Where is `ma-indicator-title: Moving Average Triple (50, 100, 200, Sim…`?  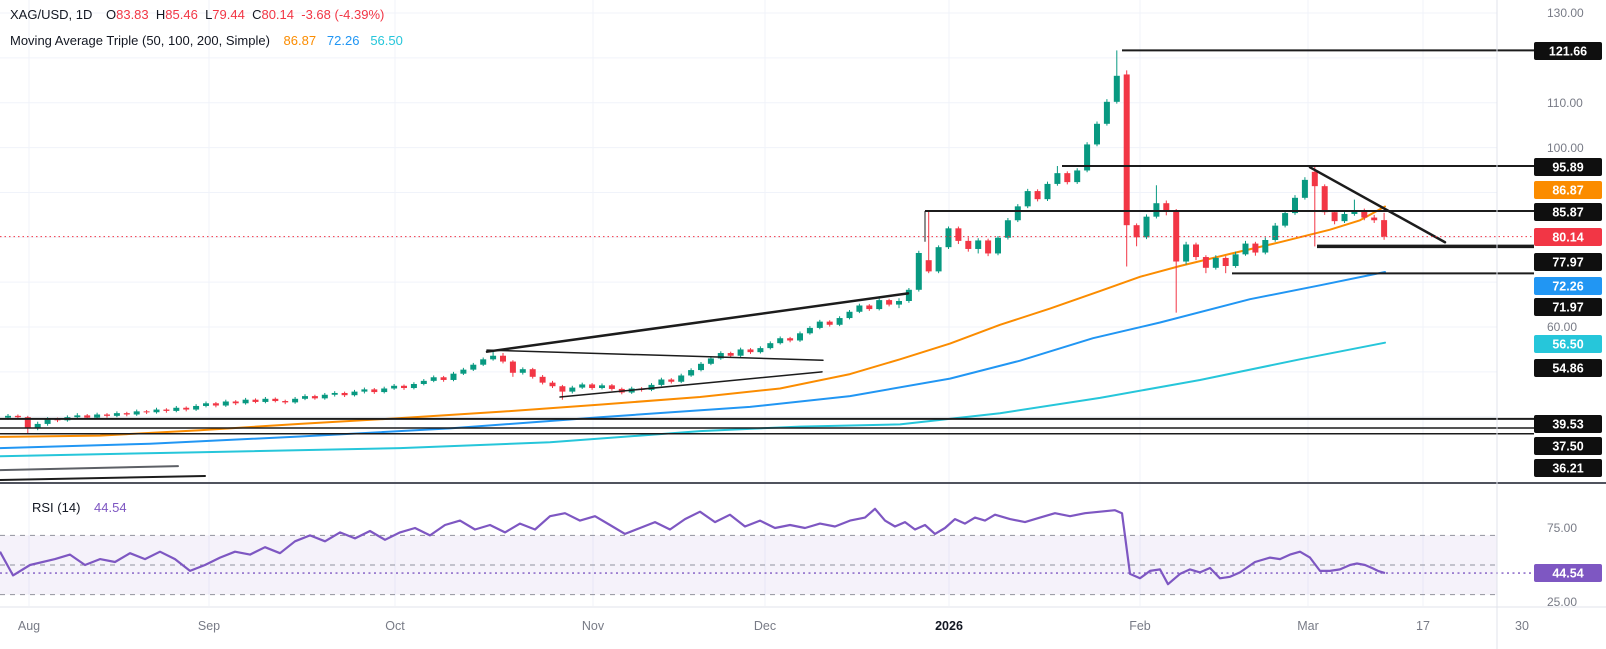
ma-indicator-title: Moving Average Triple (50, 100, 200, Sim… is located at coordinates (140, 40).